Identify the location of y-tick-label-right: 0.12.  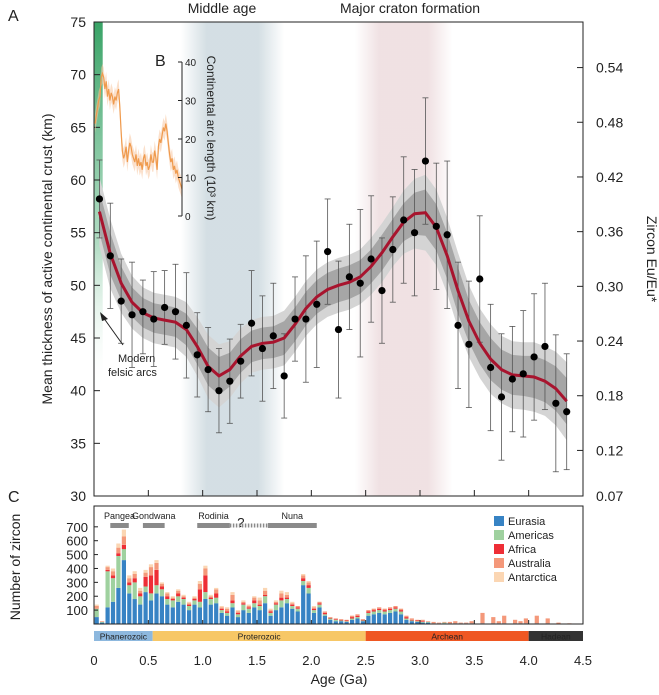
(609, 450).